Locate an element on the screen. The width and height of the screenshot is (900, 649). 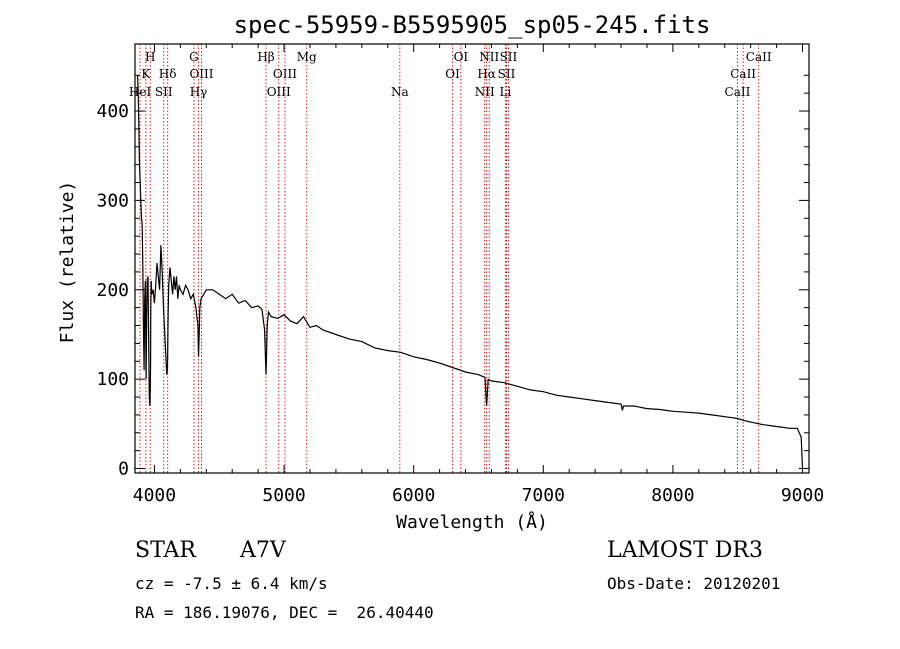
line-label-6: Hγ is located at coordinates (199, 92).